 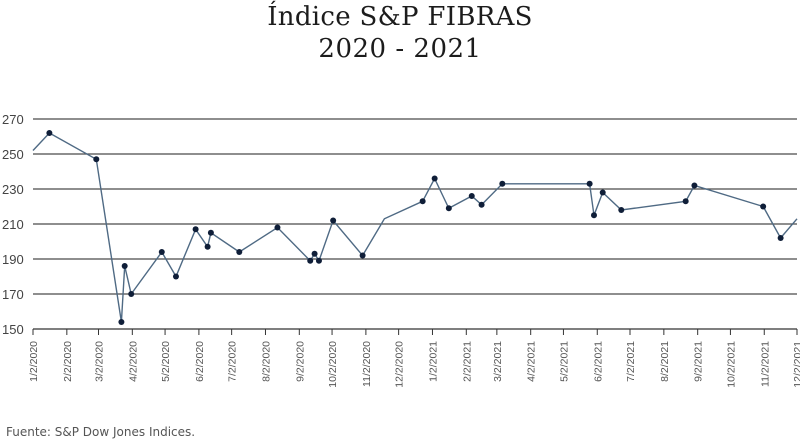 What do you see at coordinates (101, 432) in the screenshot?
I see `source-note: Fuente: S&P Dow Jones Indices.` at bounding box center [101, 432].